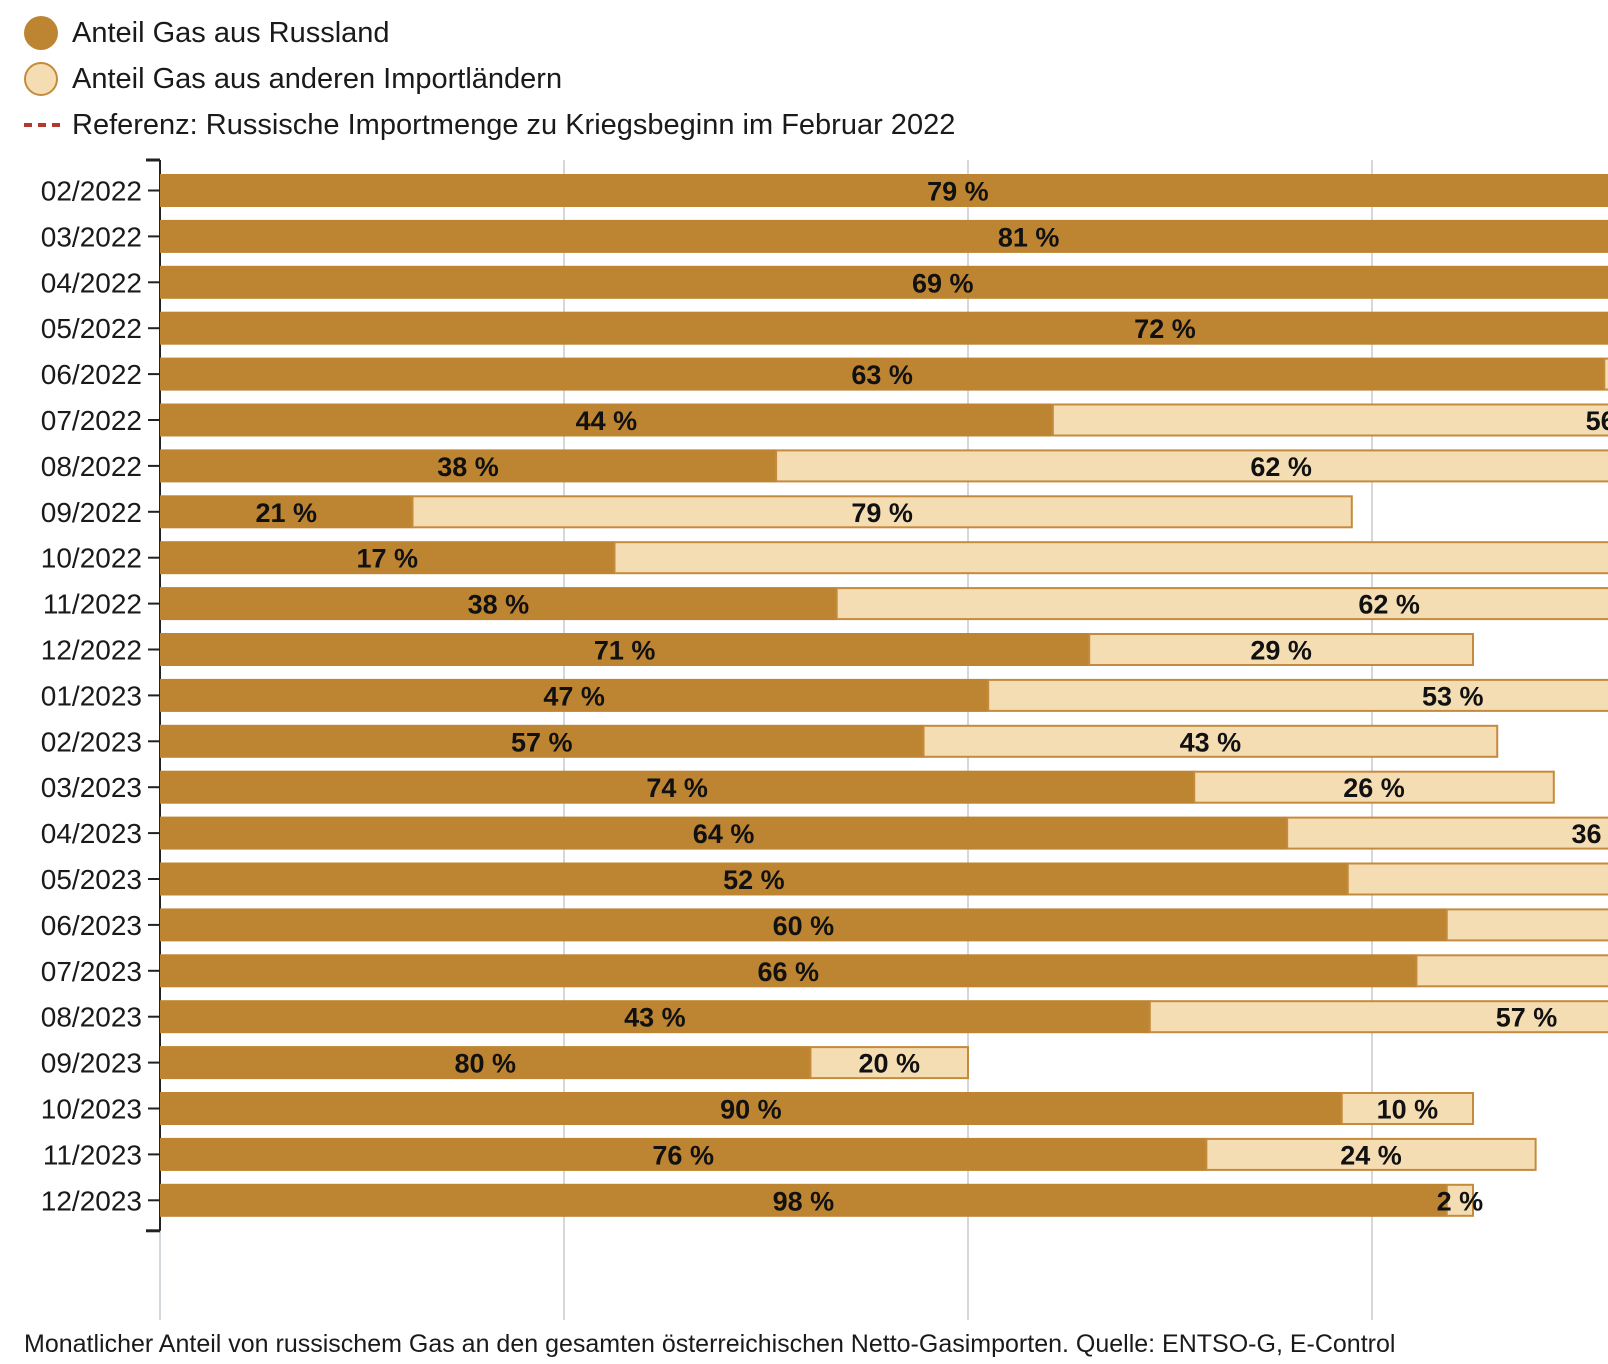  I want to click on data-label-russia: 43 %, so click(655, 1018).